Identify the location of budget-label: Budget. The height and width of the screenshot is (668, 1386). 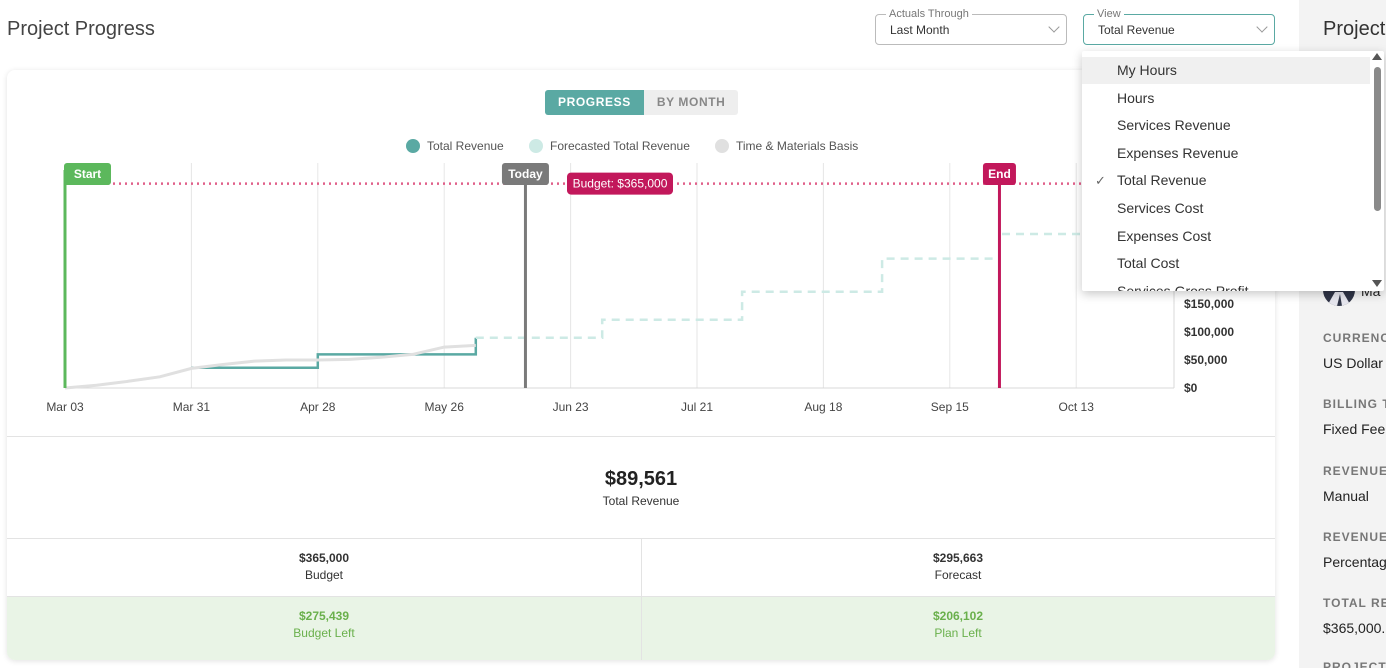
(324, 575).